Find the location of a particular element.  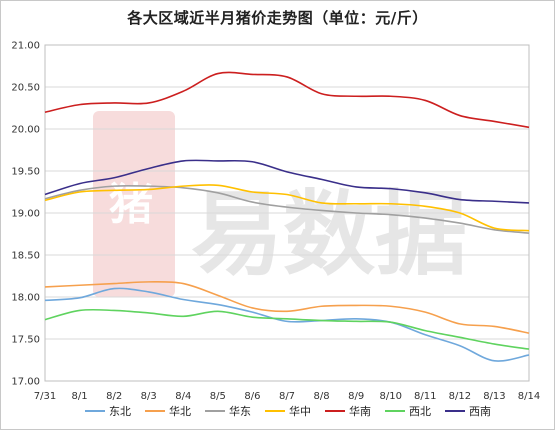

x-tick-label: 8/10 is located at coordinates (390, 396).